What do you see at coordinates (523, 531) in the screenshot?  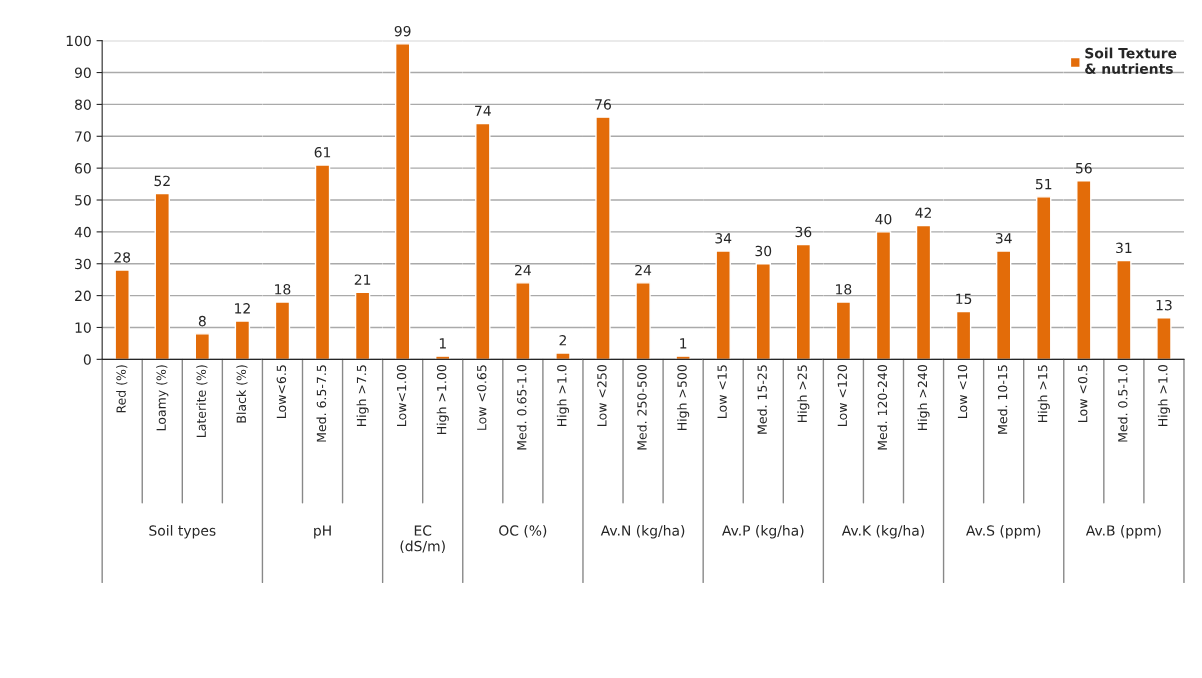 I see `x-axis-title: OC (%)` at bounding box center [523, 531].